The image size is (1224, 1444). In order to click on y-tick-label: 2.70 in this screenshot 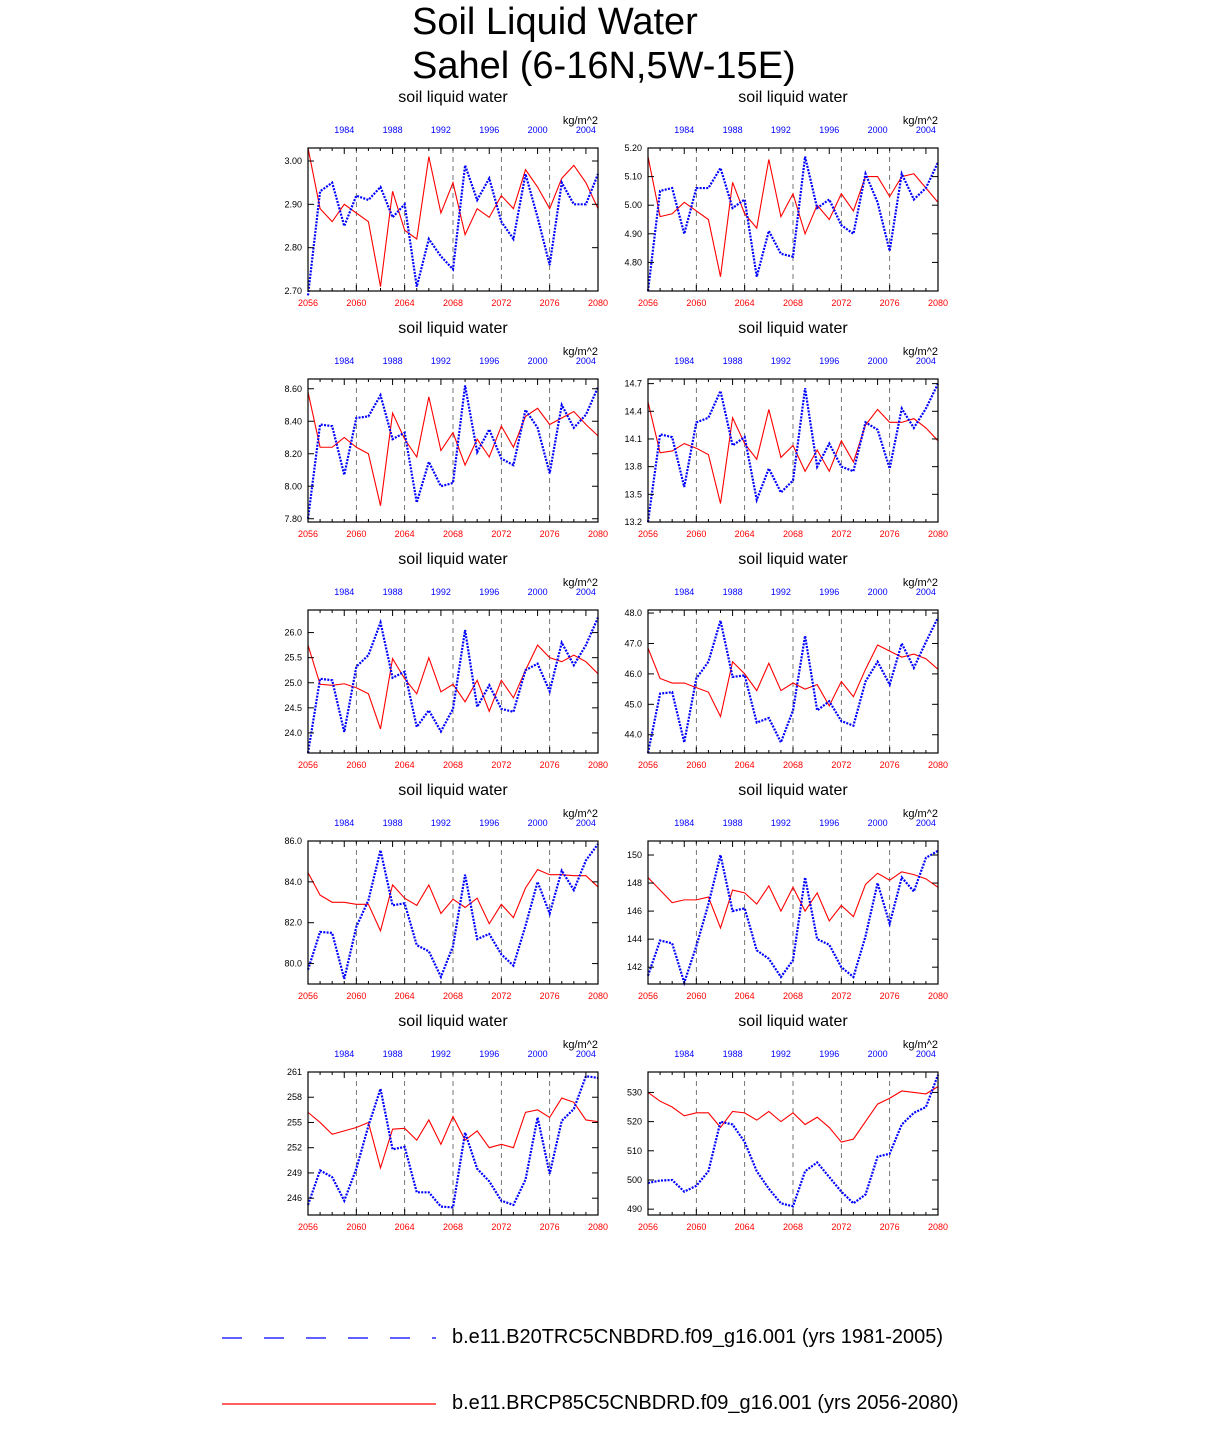, I will do `click(293, 291)`.